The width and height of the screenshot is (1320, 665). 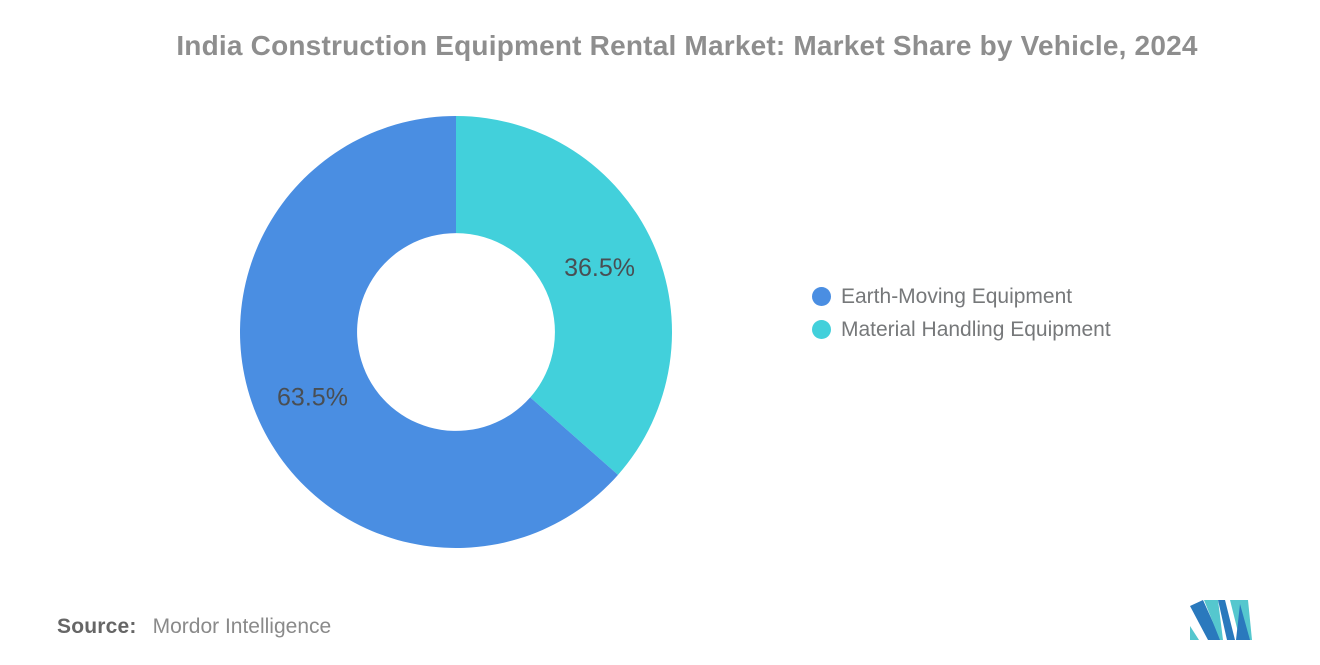 I want to click on mordor-intelligence-logo, so click(x=1221, y=620).